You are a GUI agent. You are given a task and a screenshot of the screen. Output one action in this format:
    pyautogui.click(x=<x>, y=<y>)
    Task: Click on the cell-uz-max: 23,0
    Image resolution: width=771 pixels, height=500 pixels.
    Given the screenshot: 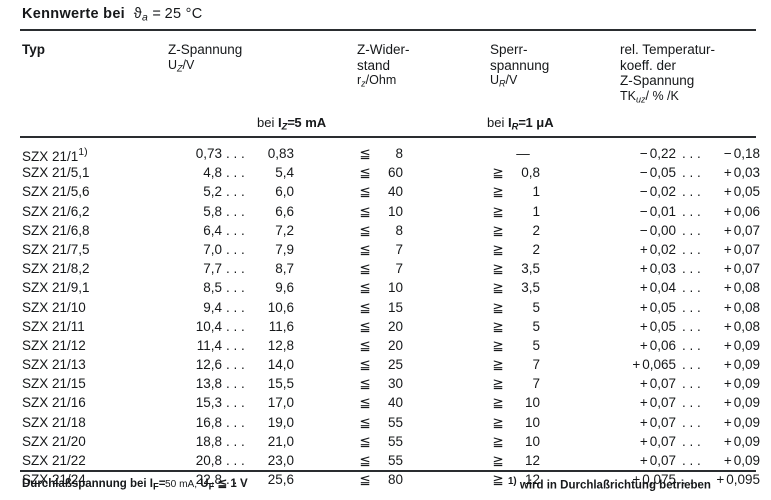 What is the action you would take?
    pyautogui.click(x=280, y=460)
    